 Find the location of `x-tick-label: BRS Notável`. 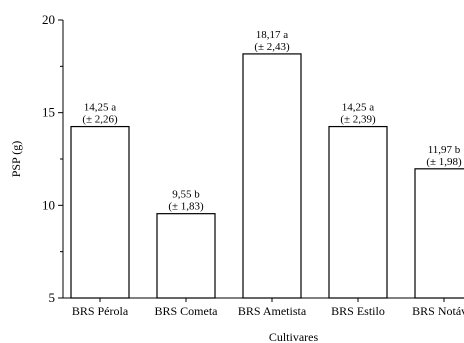

x-tick-label: BRS Notável is located at coordinates (438, 311).